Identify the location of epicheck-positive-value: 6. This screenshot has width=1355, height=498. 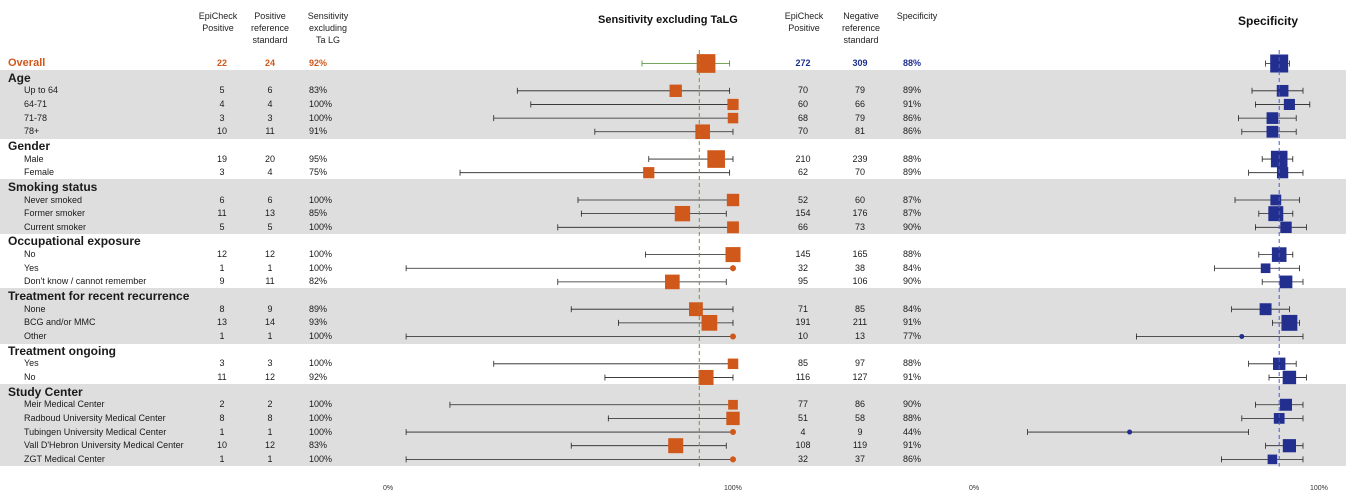
(222, 199).